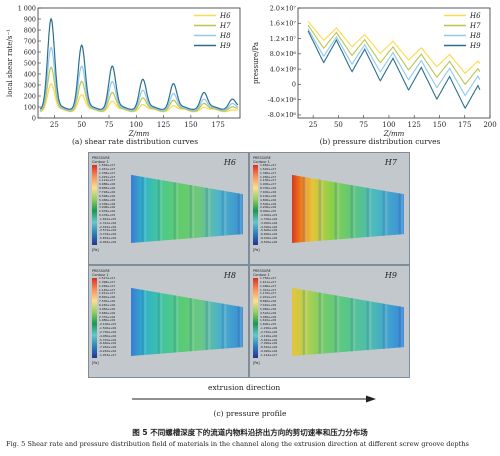 This screenshot has height=456, width=500. I want to click on contour-legend-value: 3.660e+06, so click(107, 312).